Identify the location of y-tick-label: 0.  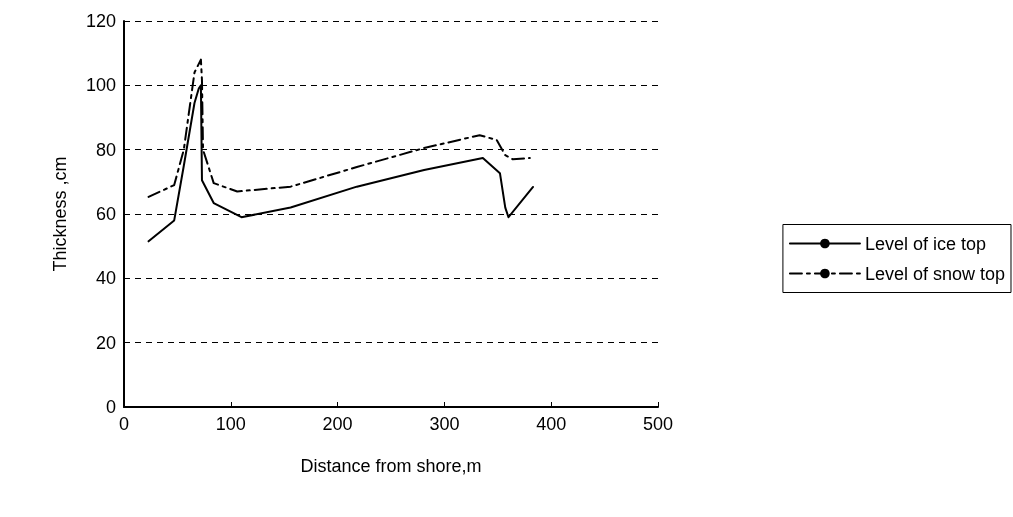
(110, 407).